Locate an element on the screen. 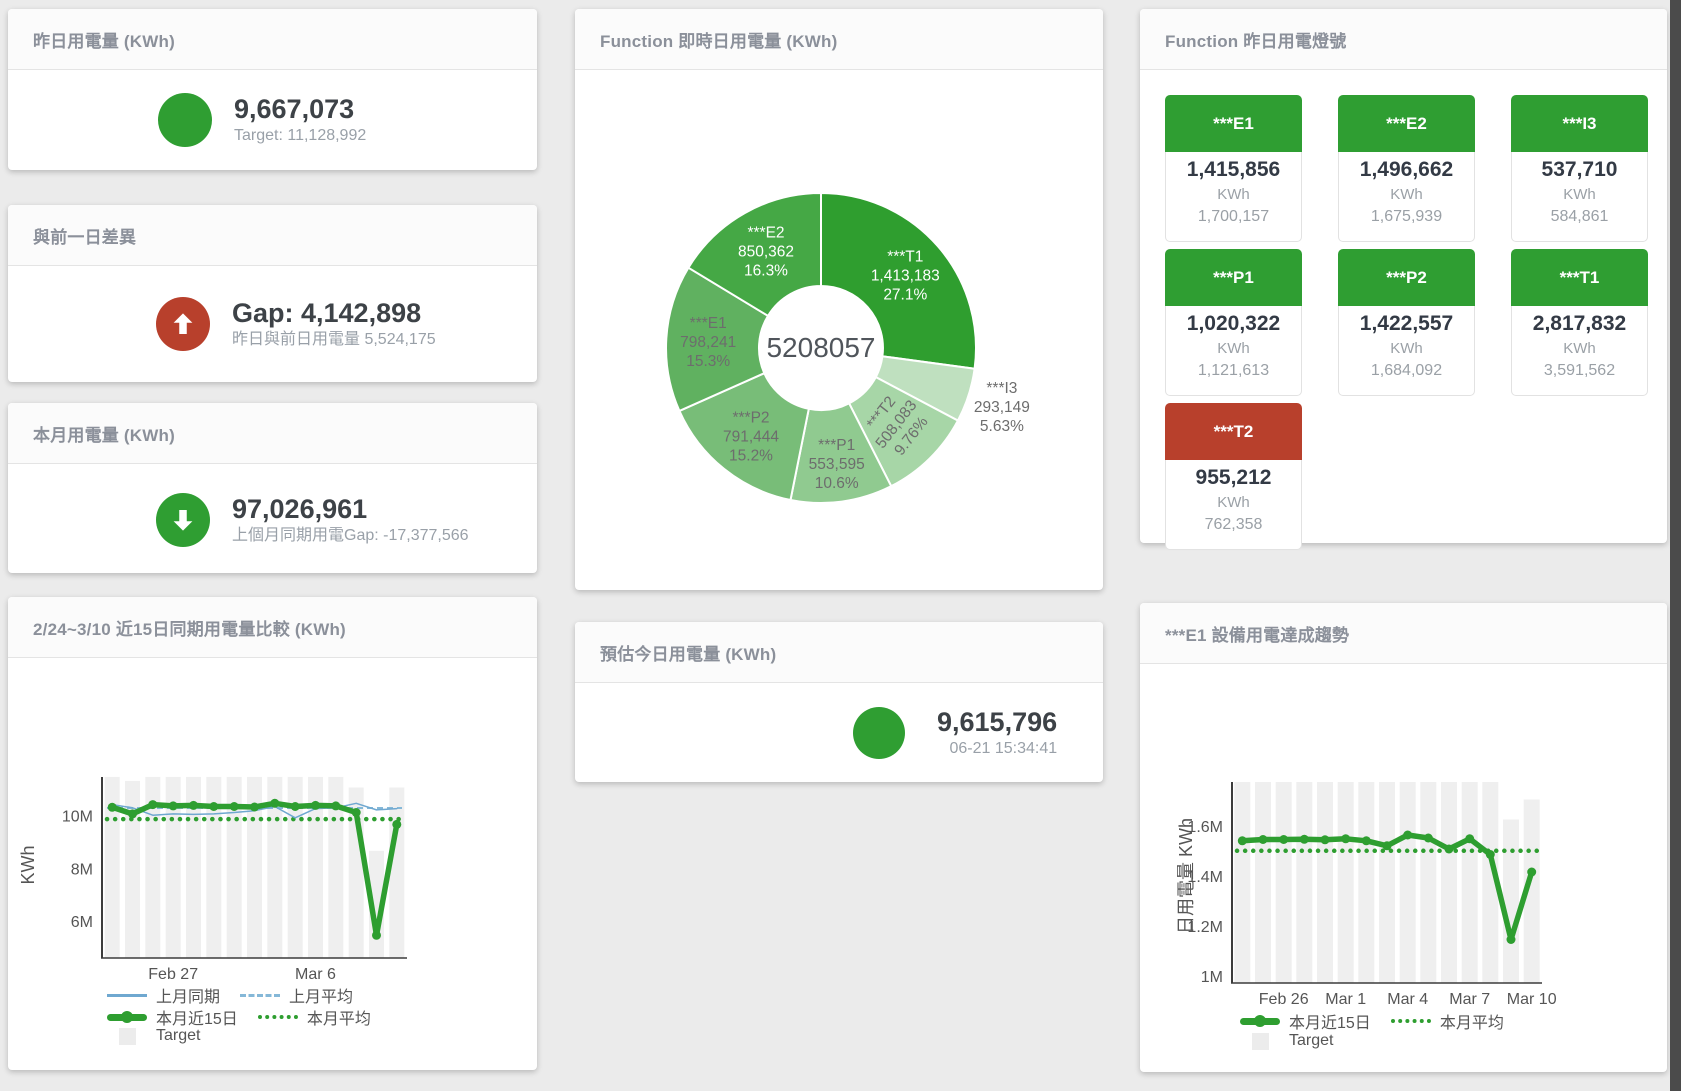 Image resolution: width=1681 pixels, height=1091 pixels. device-tile-label: ***P1 is located at coordinates (1233, 277).